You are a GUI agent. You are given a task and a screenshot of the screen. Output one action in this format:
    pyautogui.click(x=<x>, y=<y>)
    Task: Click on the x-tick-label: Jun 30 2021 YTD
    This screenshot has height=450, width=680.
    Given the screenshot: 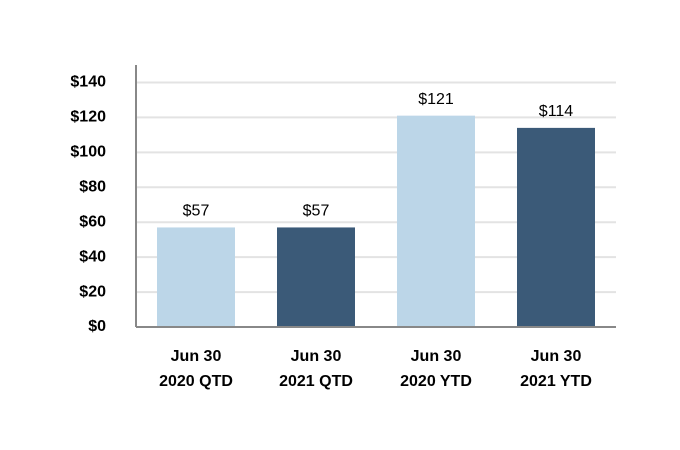 What is the action you would take?
    pyautogui.click(x=556, y=369)
    